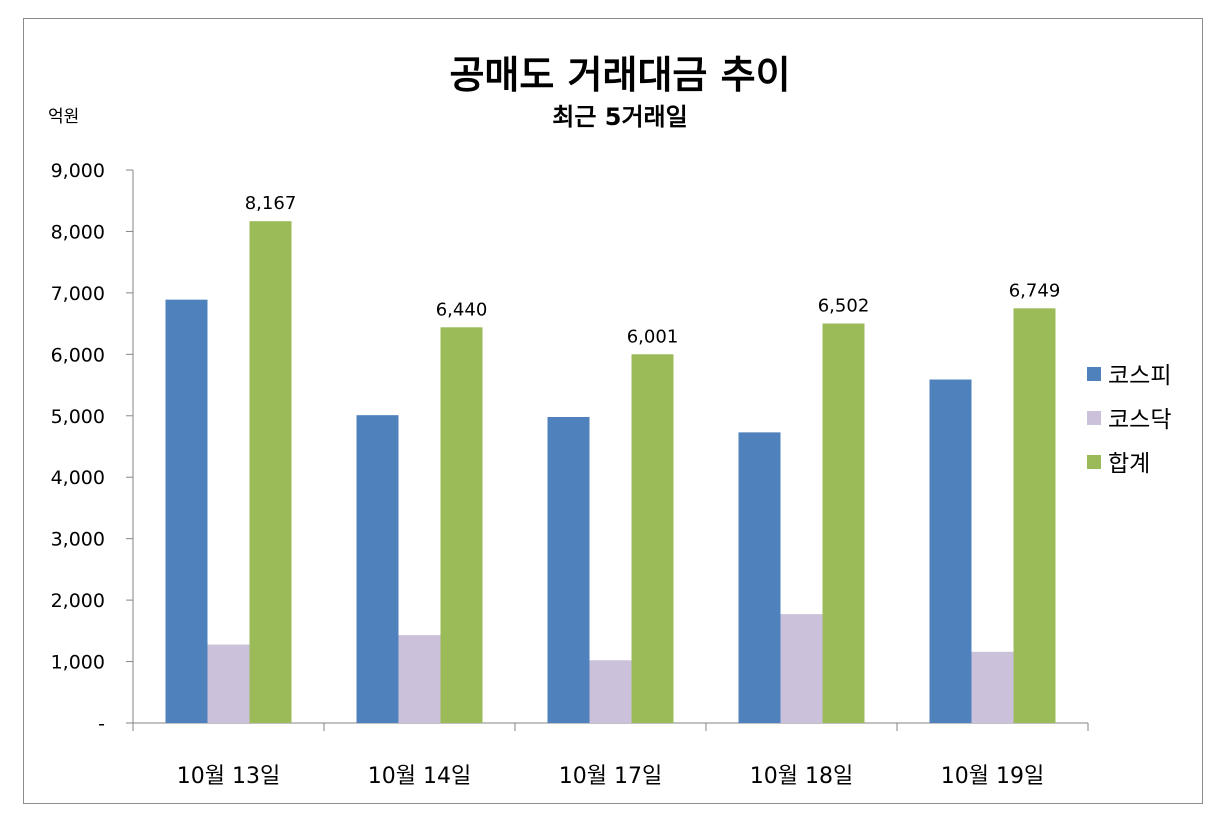 The height and width of the screenshot is (825, 1225). What do you see at coordinates (186, 511) in the screenshot?
I see `bar-코스피-1` at bounding box center [186, 511].